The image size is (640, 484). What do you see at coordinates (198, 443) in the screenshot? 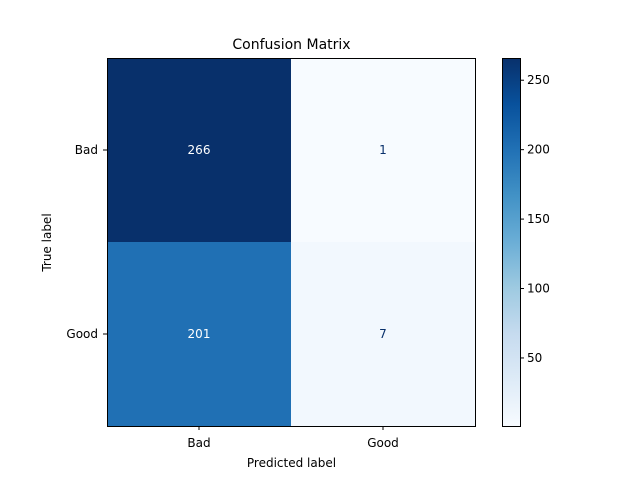
I see `x-tick-label: Bad` at bounding box center [198, 443].